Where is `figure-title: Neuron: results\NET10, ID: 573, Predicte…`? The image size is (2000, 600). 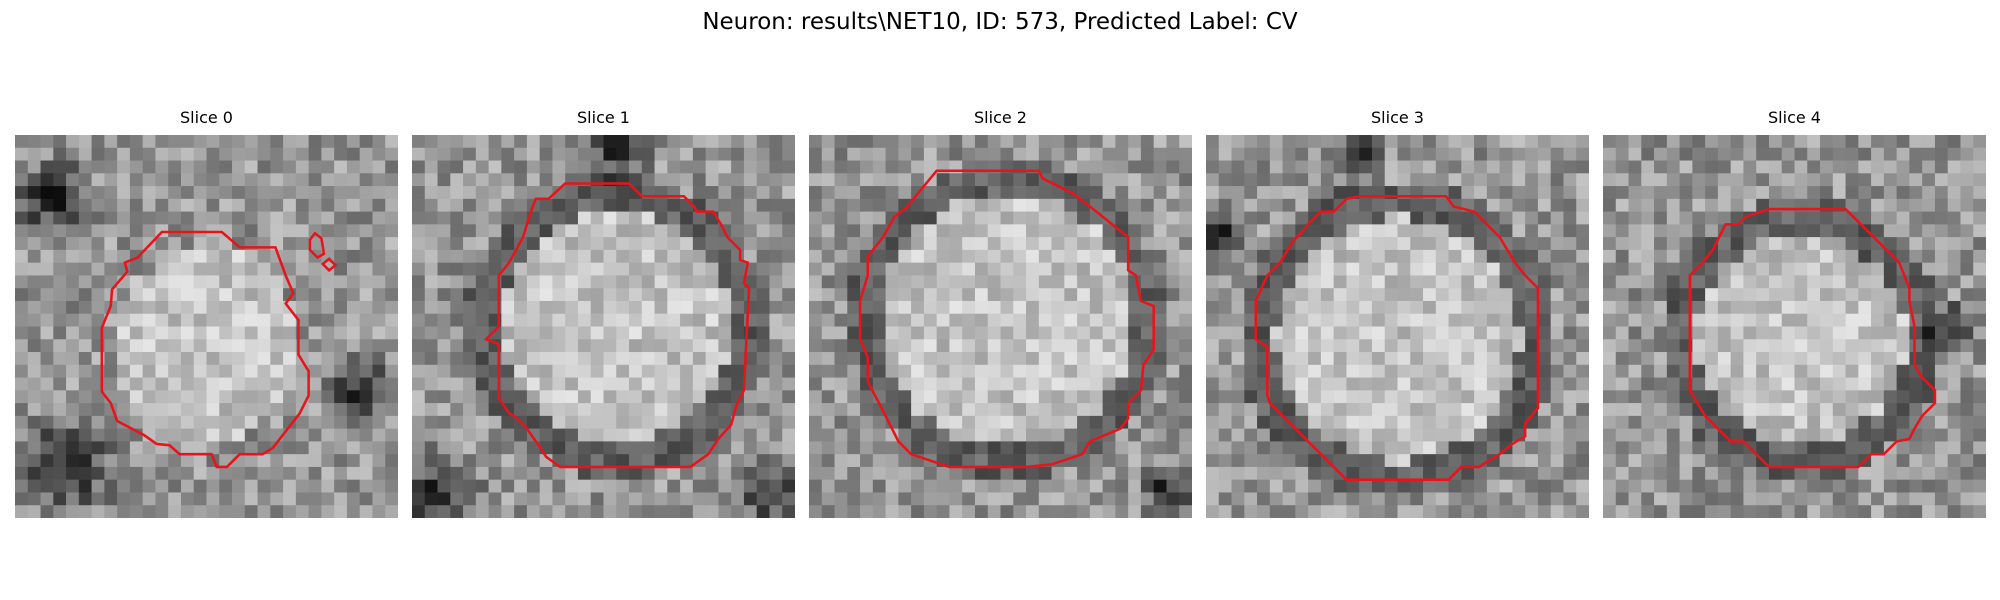 figure-title: Neuron: results\NET10, ID: 573, Predicte… is located at coordinates (1000, 22).